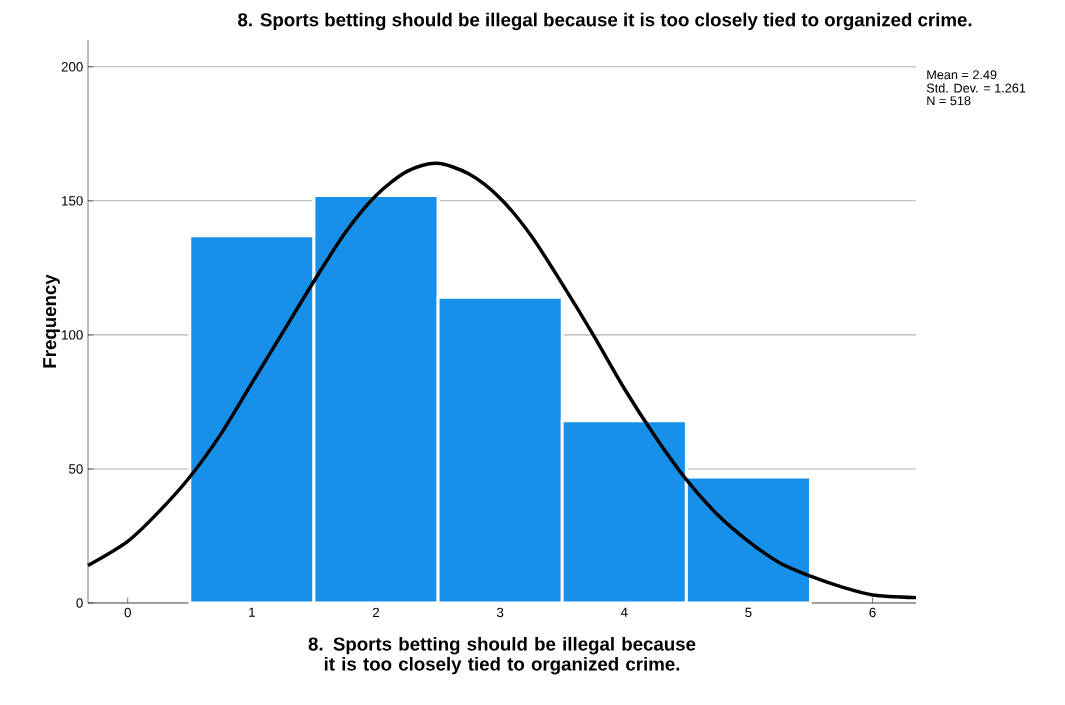 The width and height of the screenshot is (1065, 705). What do you see at coordinates (949, 101) in the screenshot?
I see `text: N = 518` at bounding box center [949, 101].